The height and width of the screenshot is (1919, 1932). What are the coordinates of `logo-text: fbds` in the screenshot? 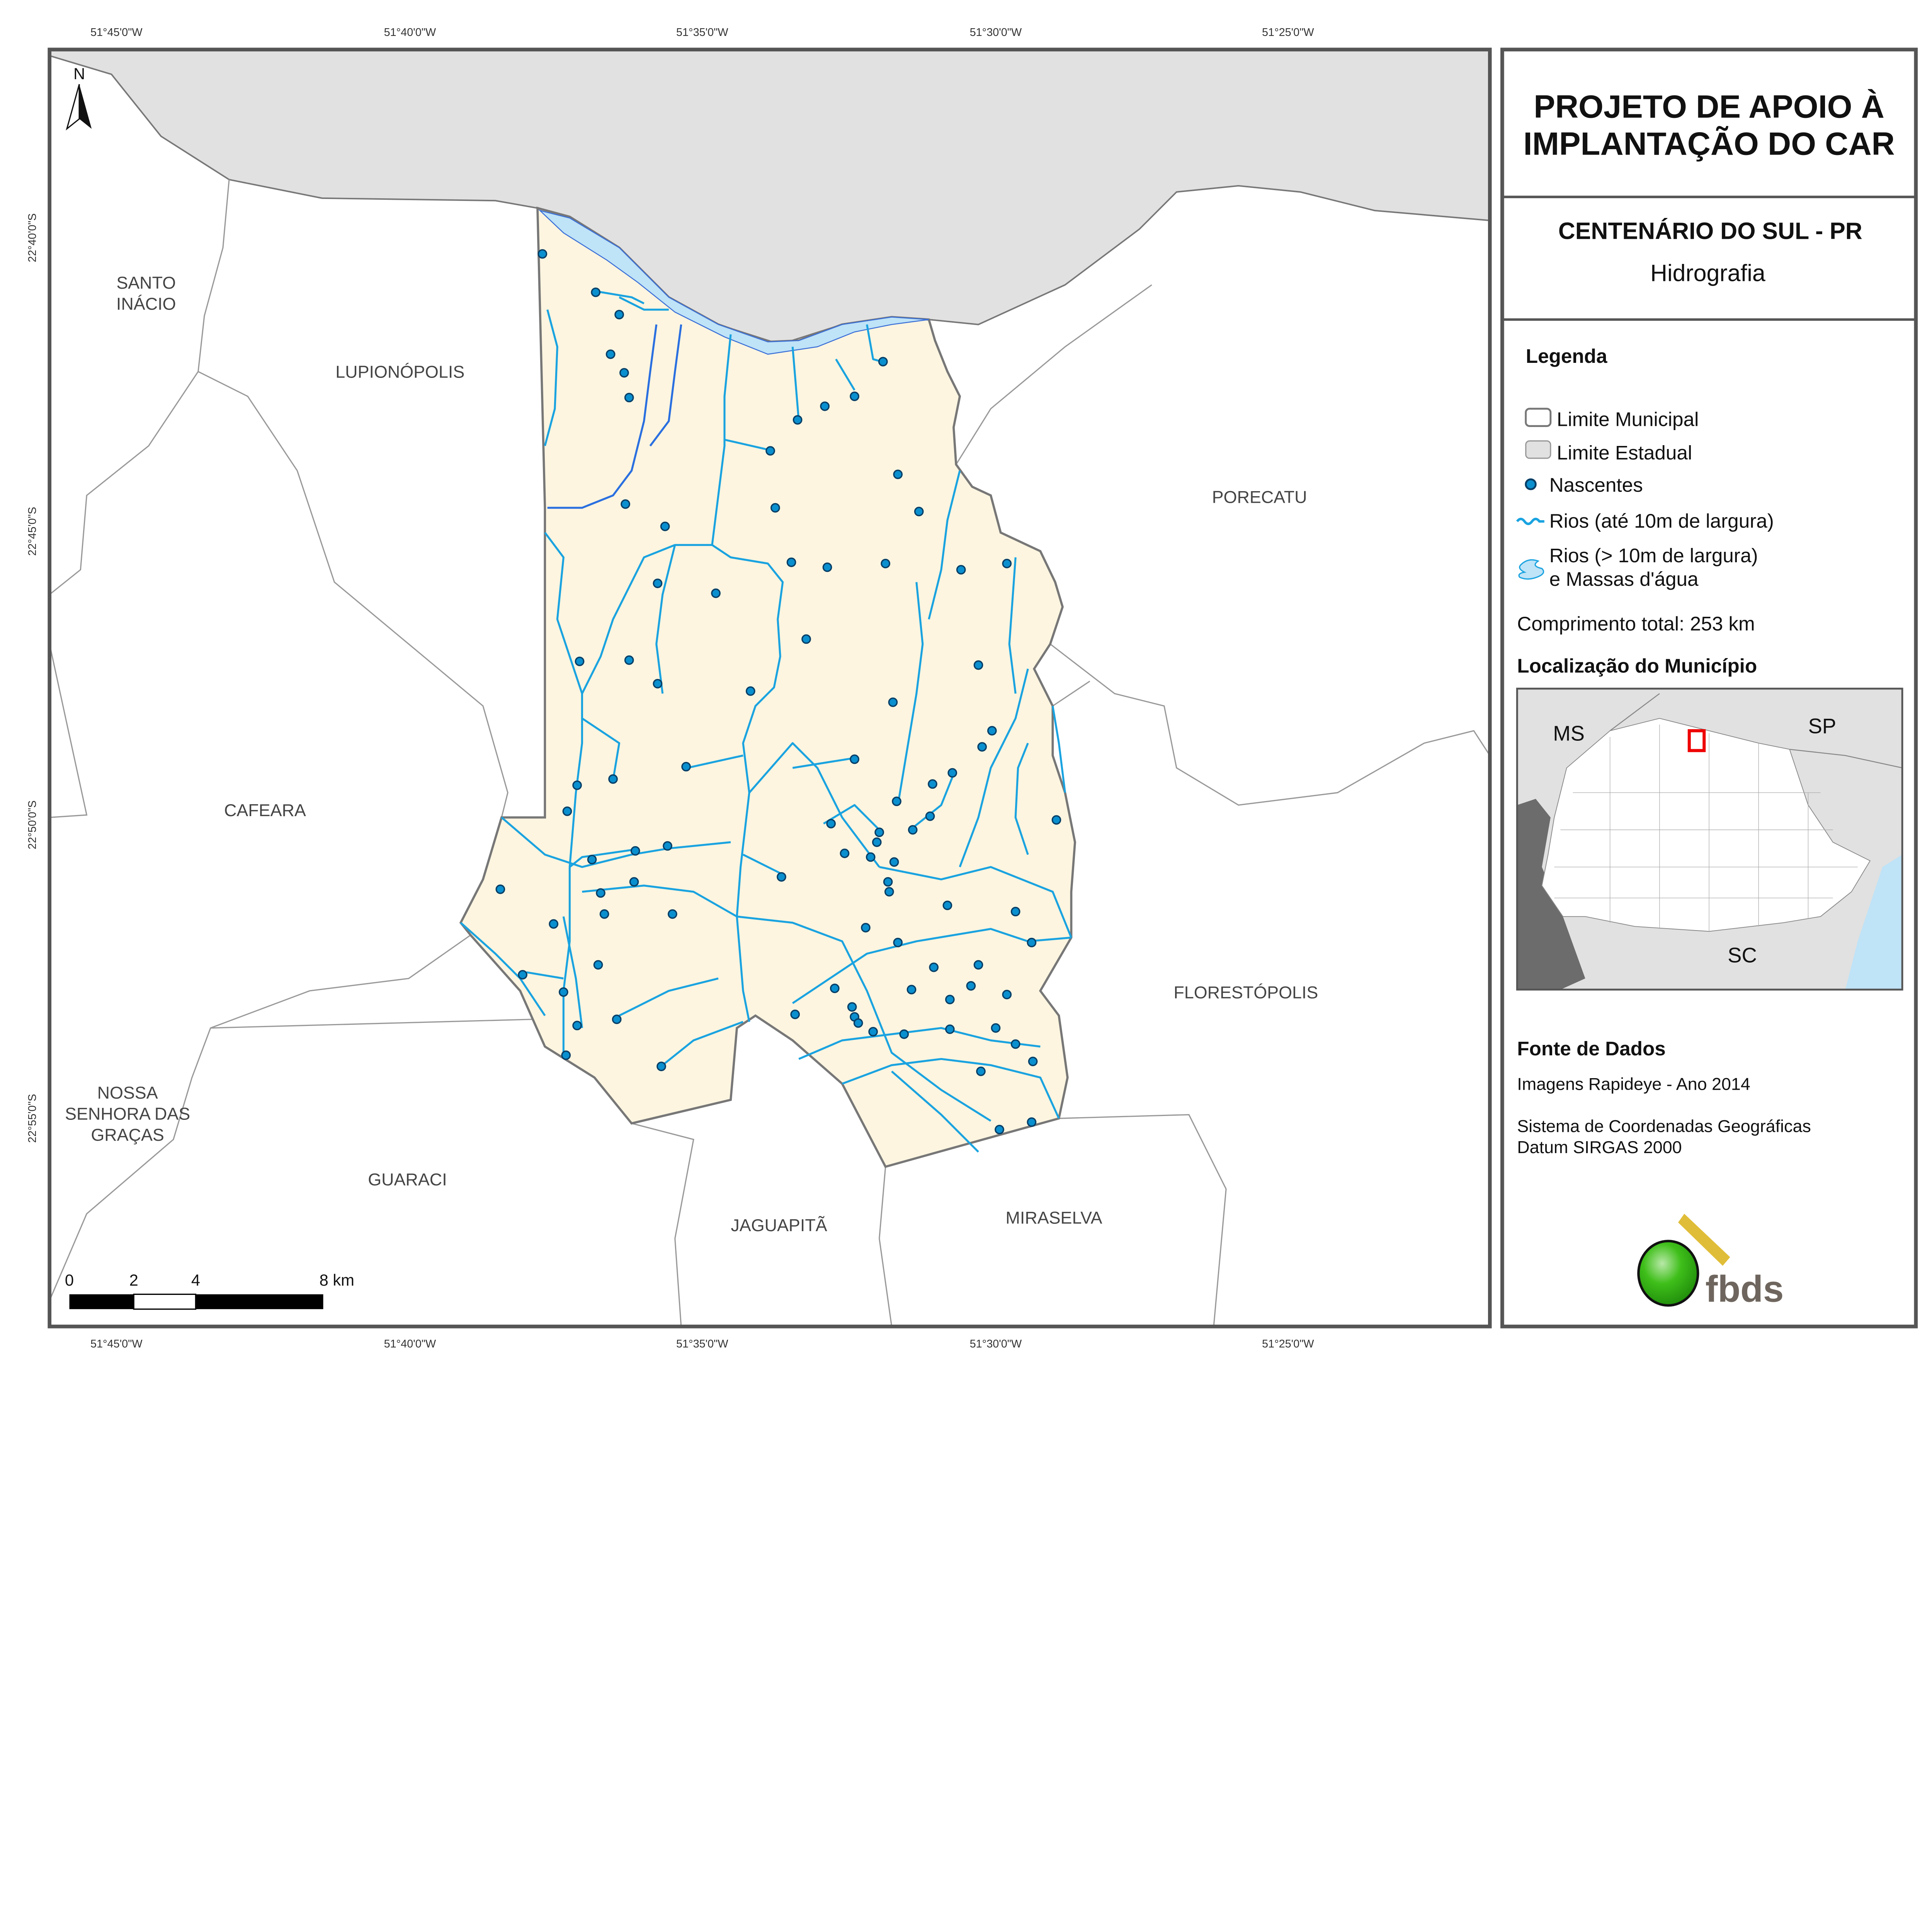 It's located at (1744, 1289).